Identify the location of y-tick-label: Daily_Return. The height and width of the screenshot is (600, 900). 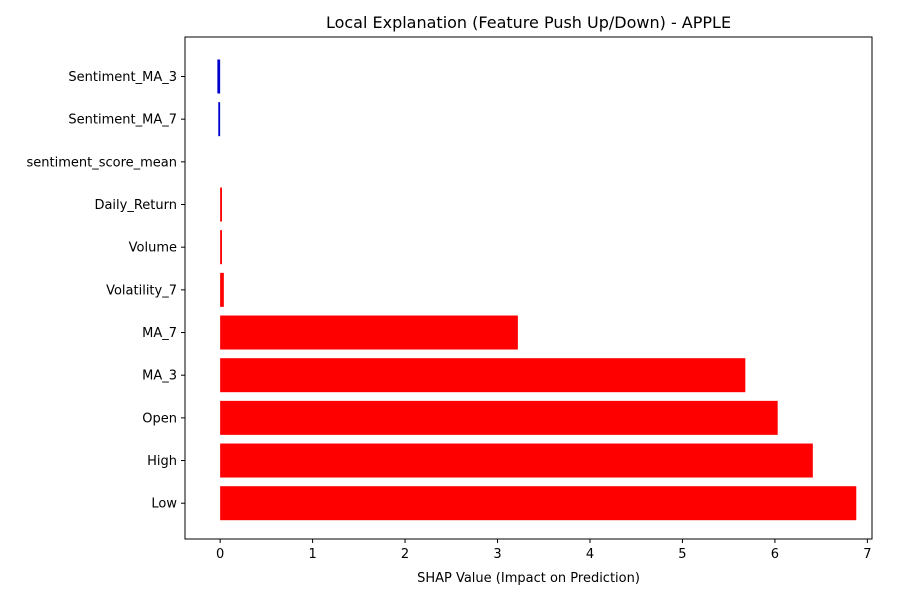
(135, 205).